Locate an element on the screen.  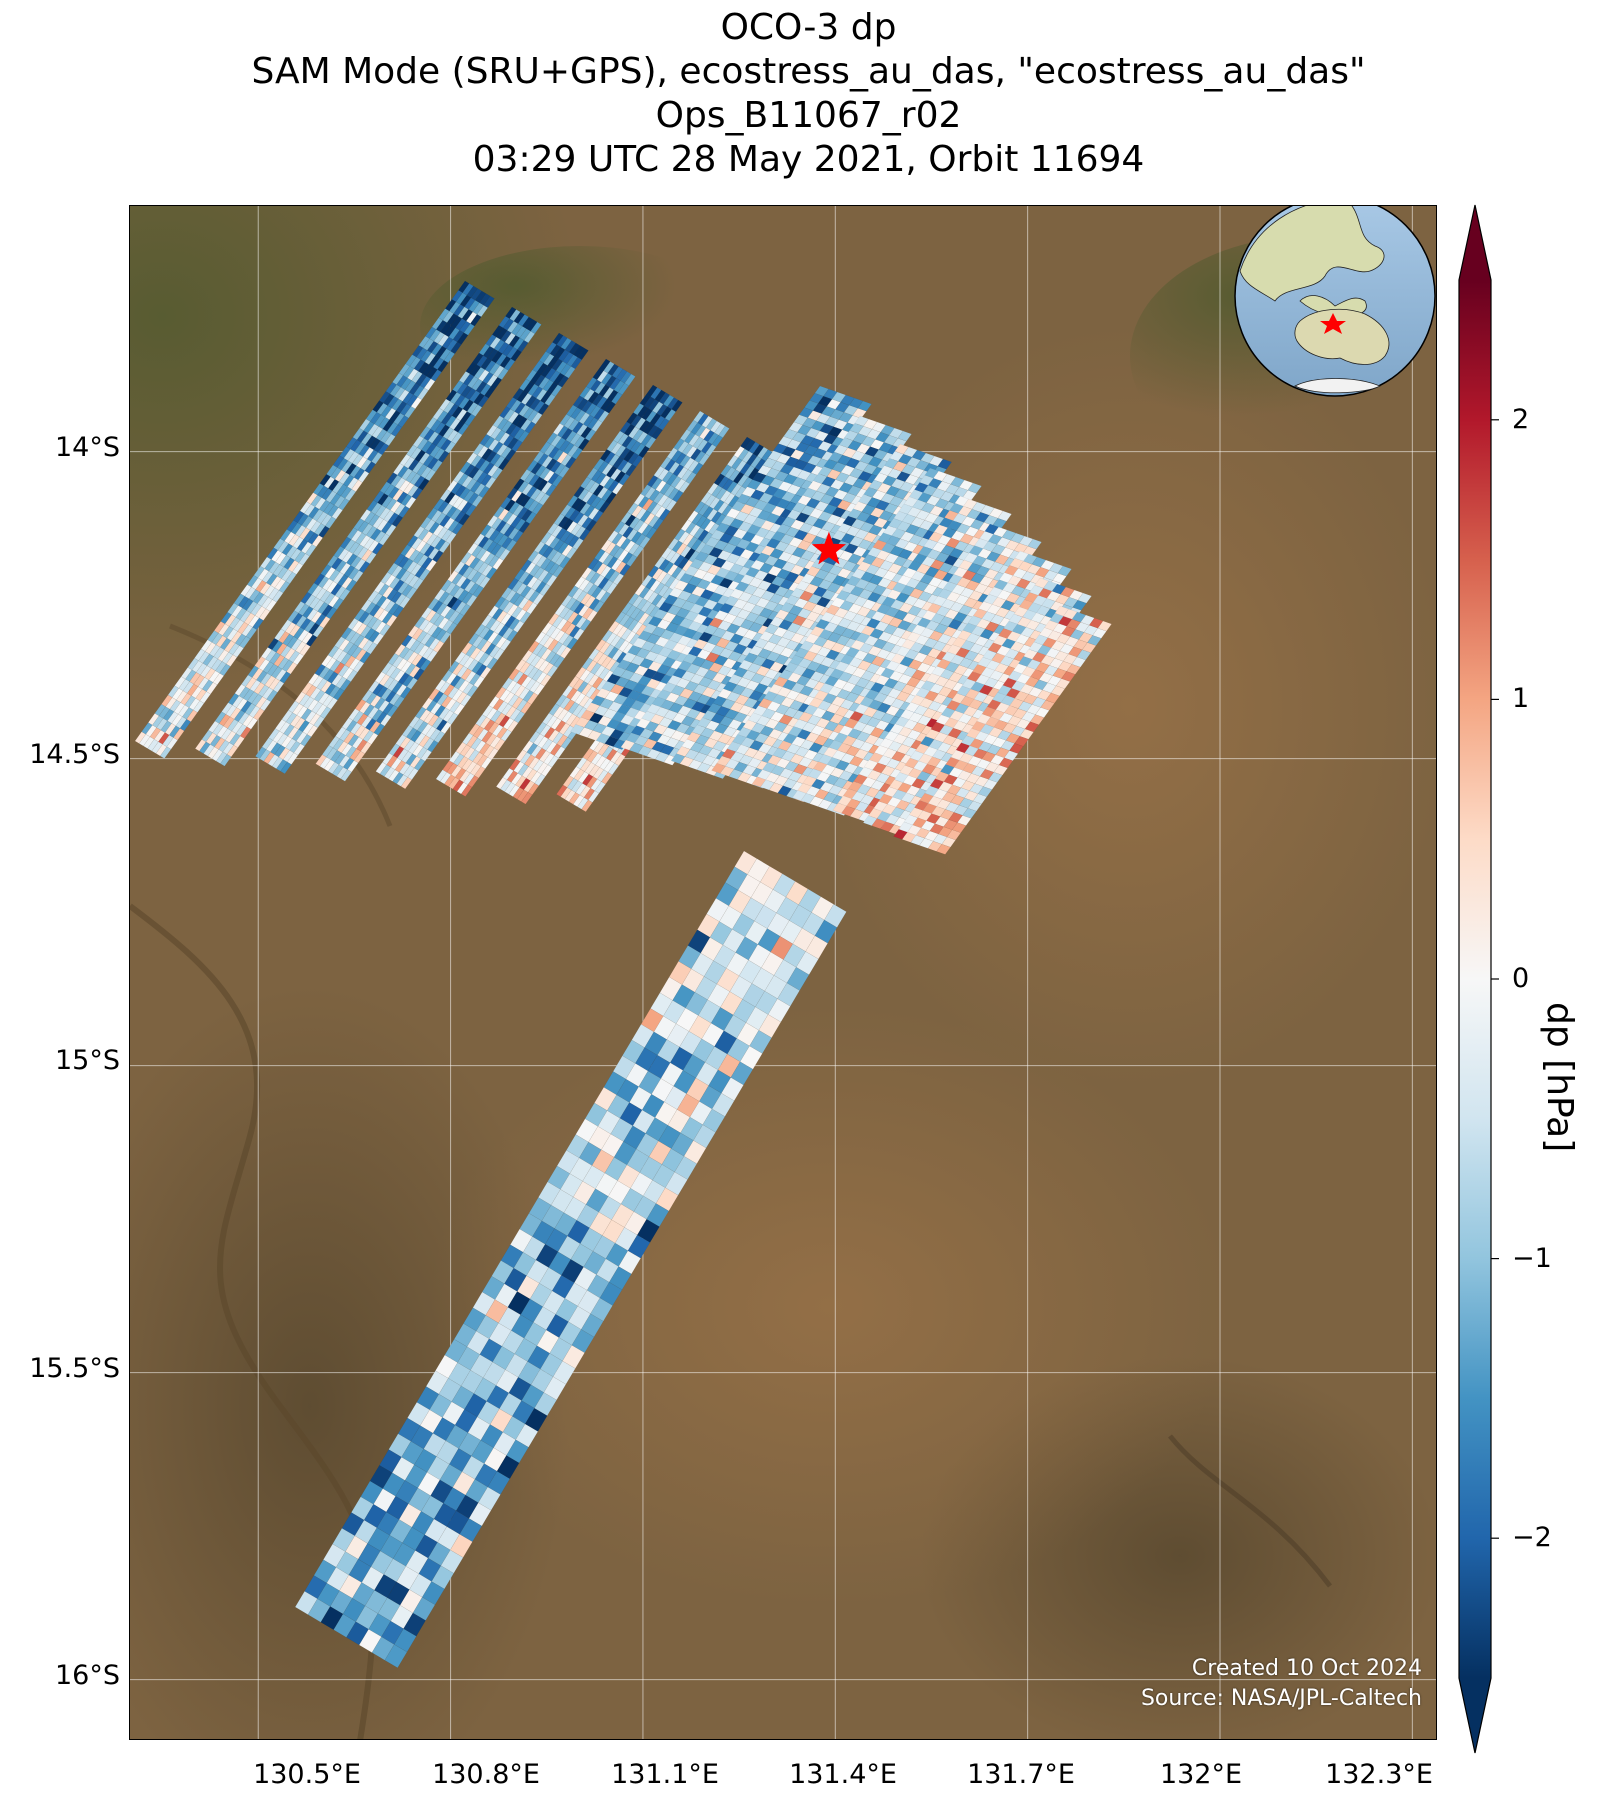
title-line-1: OCO-3 dp is located at coordinates (808, 27).